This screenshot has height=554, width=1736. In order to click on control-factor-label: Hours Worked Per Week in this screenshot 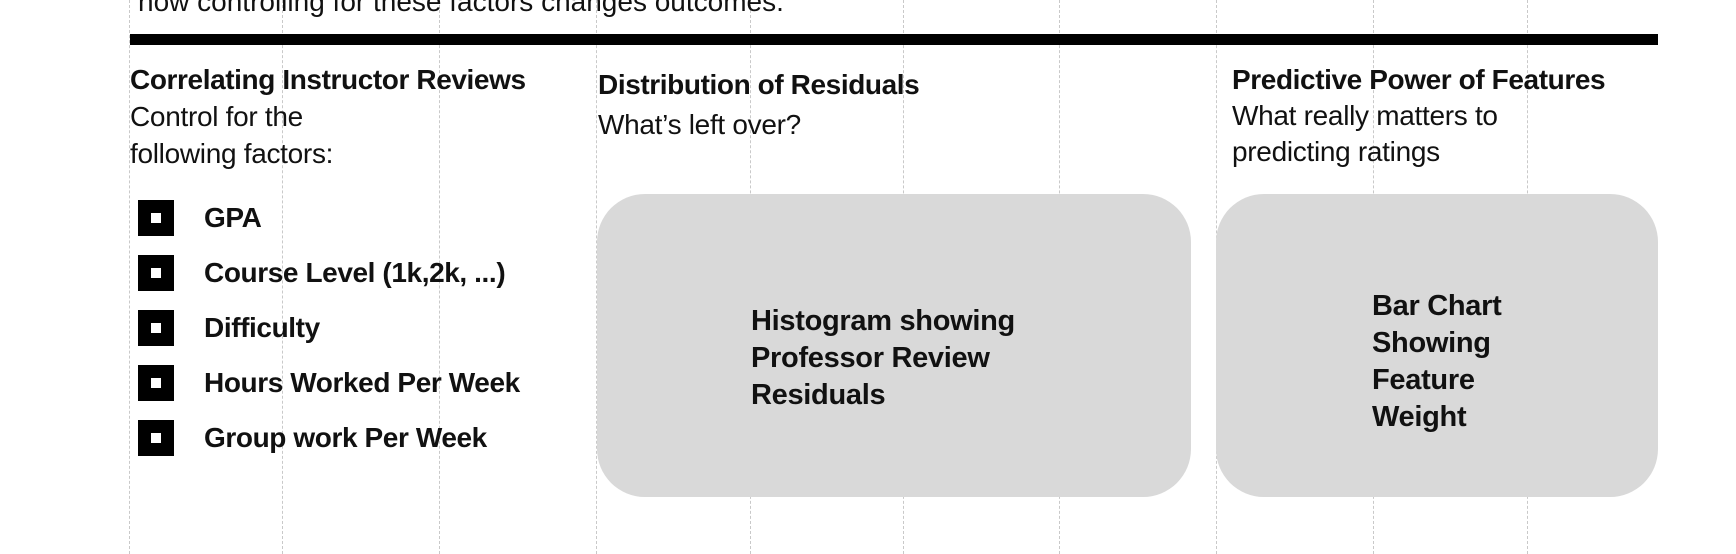, I will do `click(362, 382)`.